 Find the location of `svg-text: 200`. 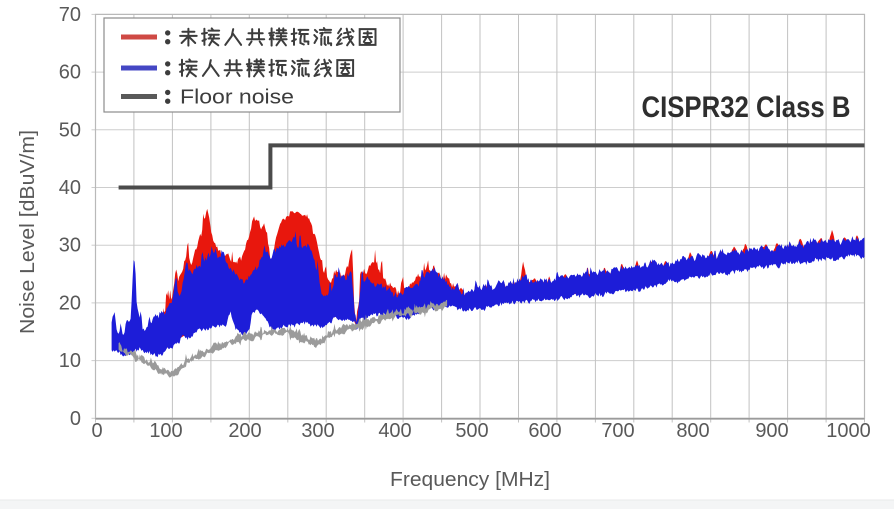

svg-text: 200 is located at coordinates (244, 431).